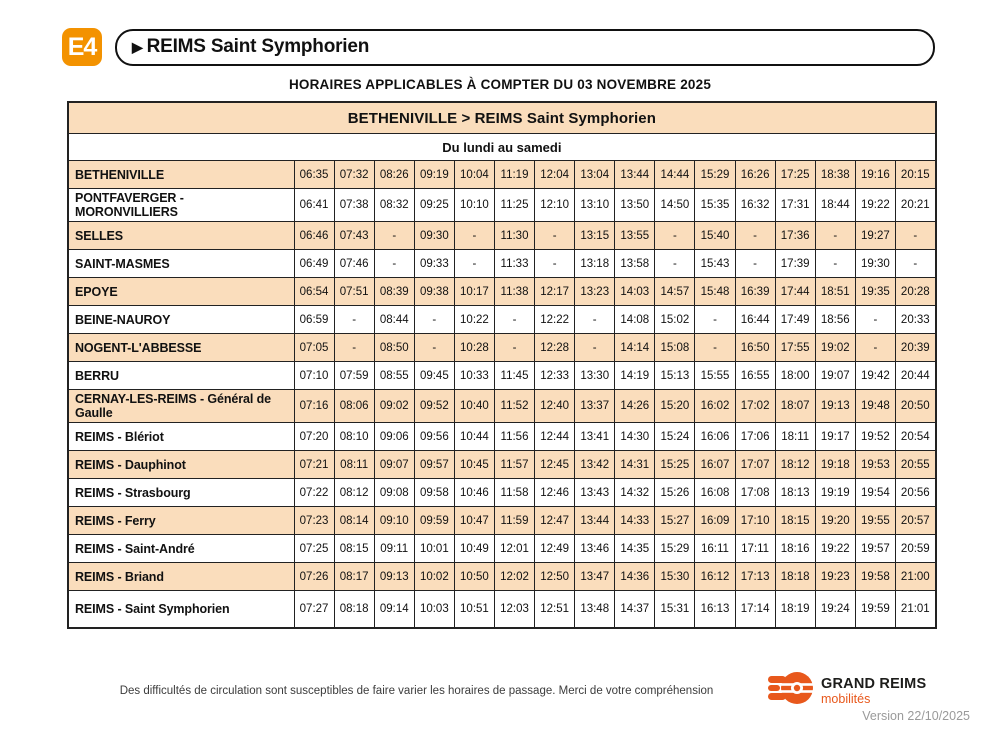  What do you see at coordinates (835, 205) in the screenshot?
I see `time-cell: 18:44` at bounding box center [835, 205].